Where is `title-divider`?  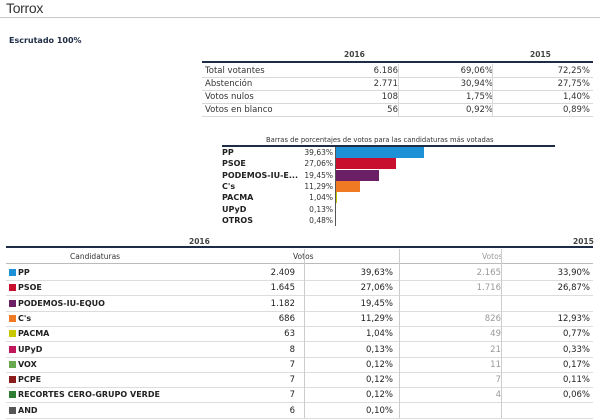 title-divider is located at coordinates (300, 17).